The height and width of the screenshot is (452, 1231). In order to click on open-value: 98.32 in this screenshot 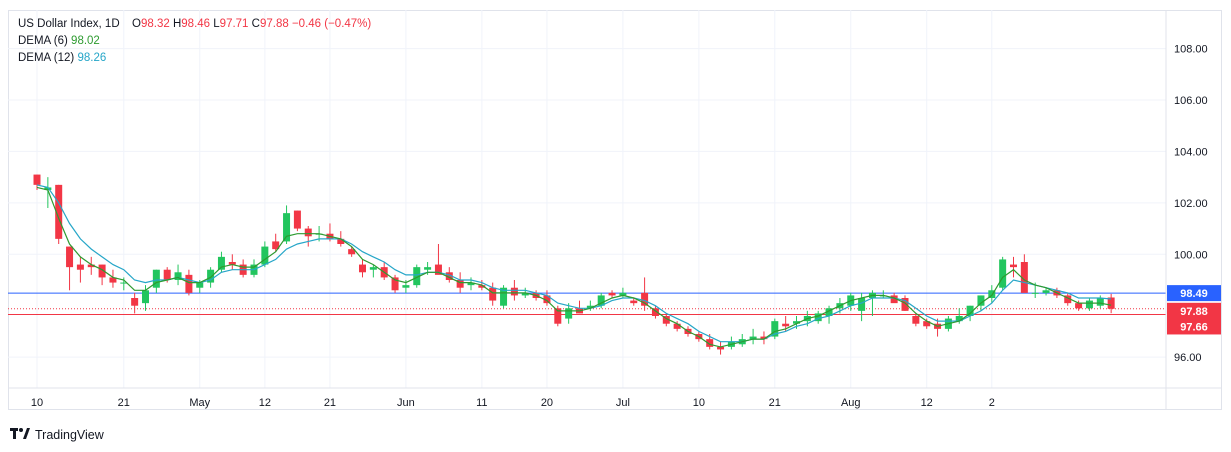, I will do `click(155, 24)`.